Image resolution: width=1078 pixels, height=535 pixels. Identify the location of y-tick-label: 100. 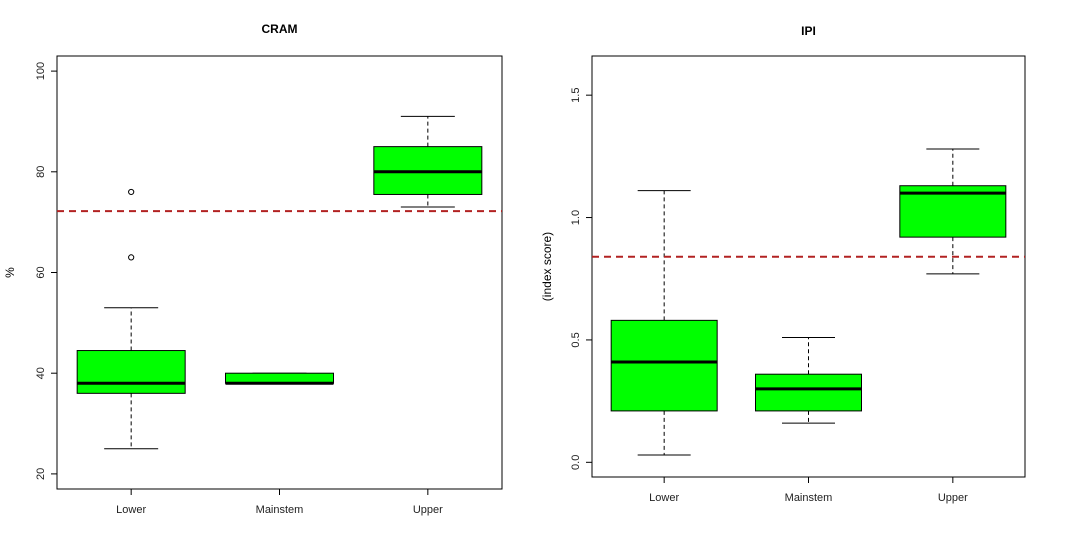
(41, 71).